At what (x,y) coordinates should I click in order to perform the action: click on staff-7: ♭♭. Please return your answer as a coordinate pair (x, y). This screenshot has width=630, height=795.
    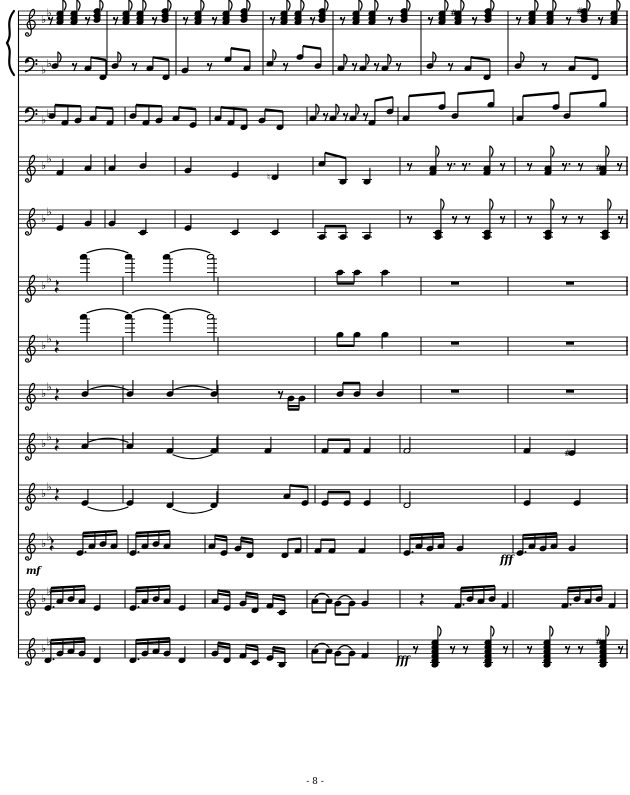
    Looking at the image, I should click on (323, 335).